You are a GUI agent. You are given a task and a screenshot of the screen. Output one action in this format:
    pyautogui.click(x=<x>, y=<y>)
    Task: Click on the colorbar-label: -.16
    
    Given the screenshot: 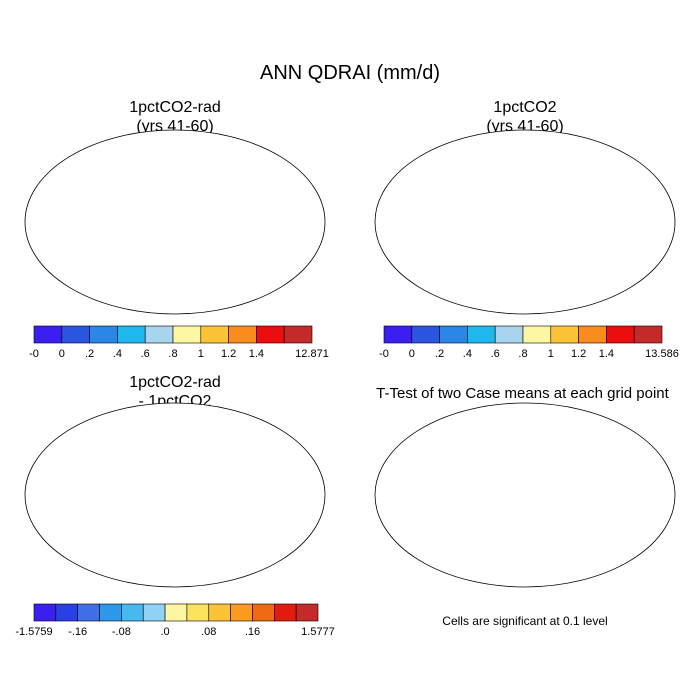 What is the action you would take?
    pyautogui.click(x=77, y=632)
    